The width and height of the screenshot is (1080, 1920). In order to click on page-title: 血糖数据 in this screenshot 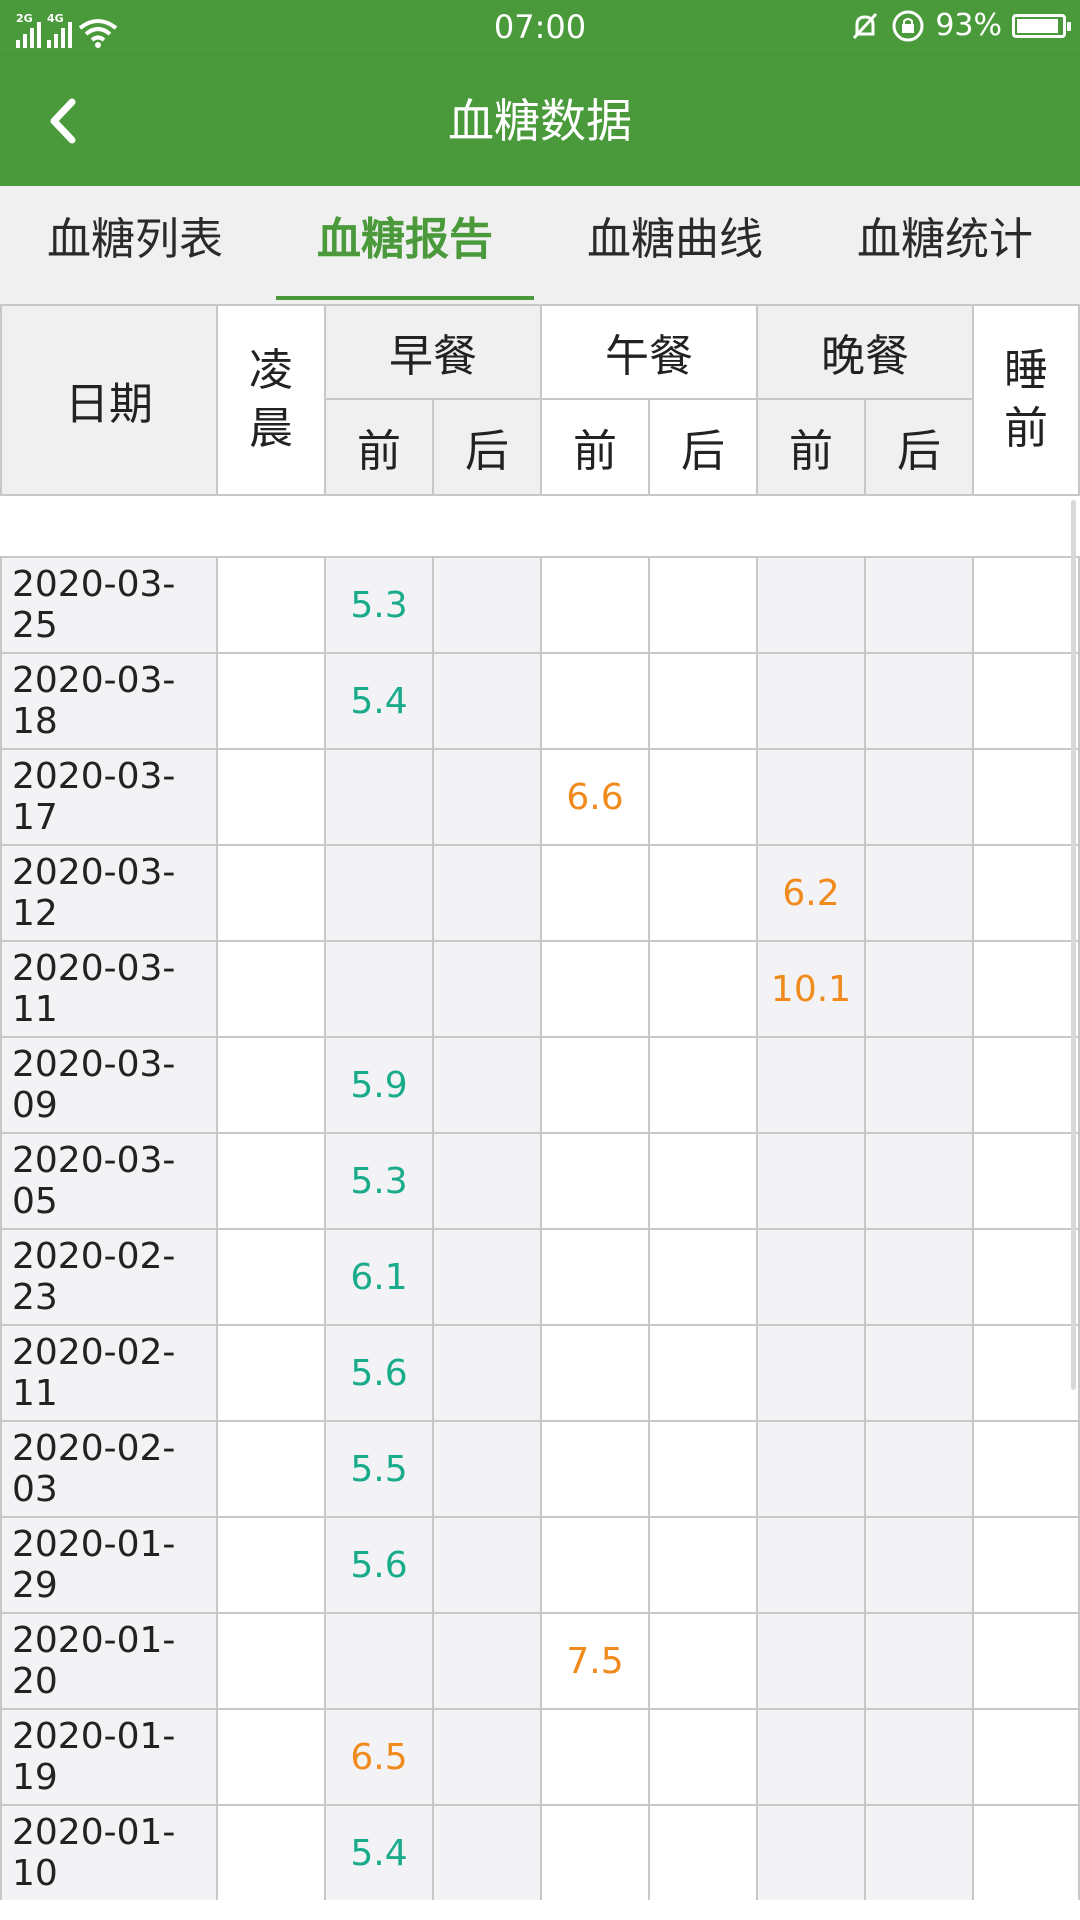, I will do `click(540, 121)`.